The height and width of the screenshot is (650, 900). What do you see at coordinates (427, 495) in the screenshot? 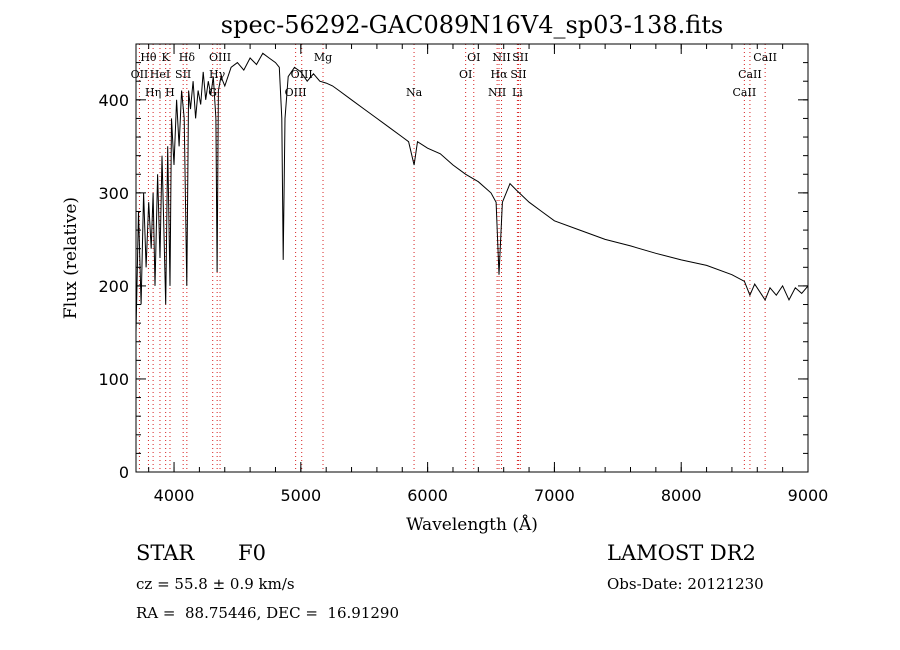
I see `x-tick-label: 6000` at bounding box center [427, 495].